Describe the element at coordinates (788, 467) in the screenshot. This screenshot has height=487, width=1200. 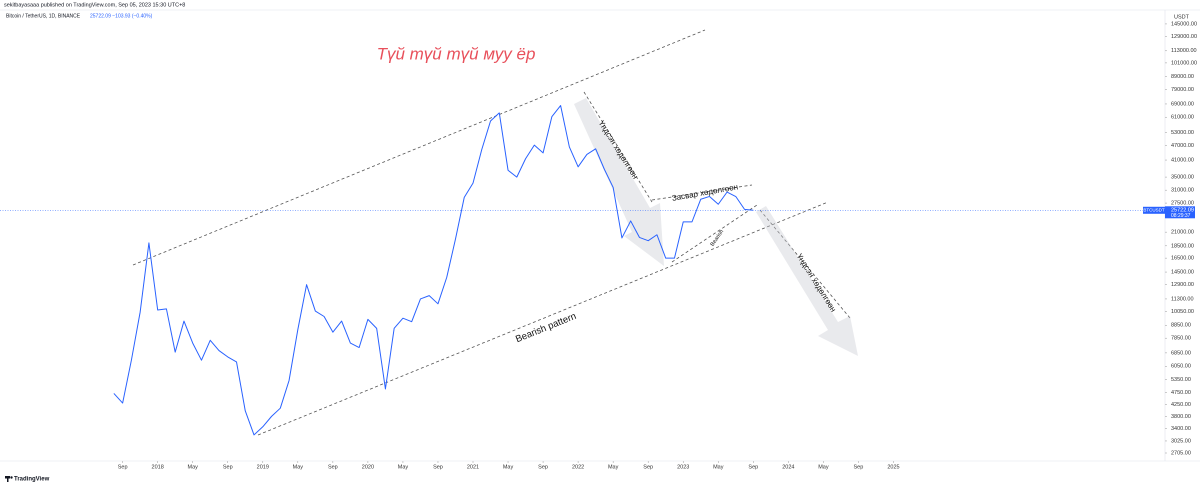
I see `x-tick-label: 2024` at that location.